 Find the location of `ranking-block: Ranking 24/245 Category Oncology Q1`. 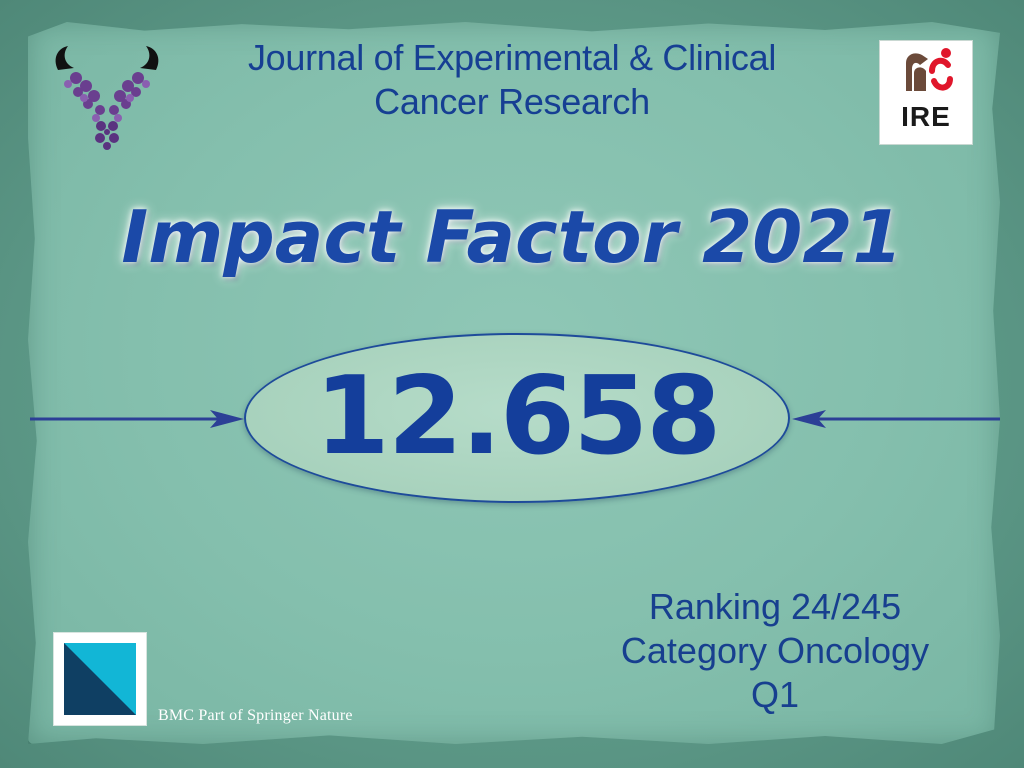

ranking-block: Ranking 24/245 Category Oncology Q1 is located at coordinates (775, 651).